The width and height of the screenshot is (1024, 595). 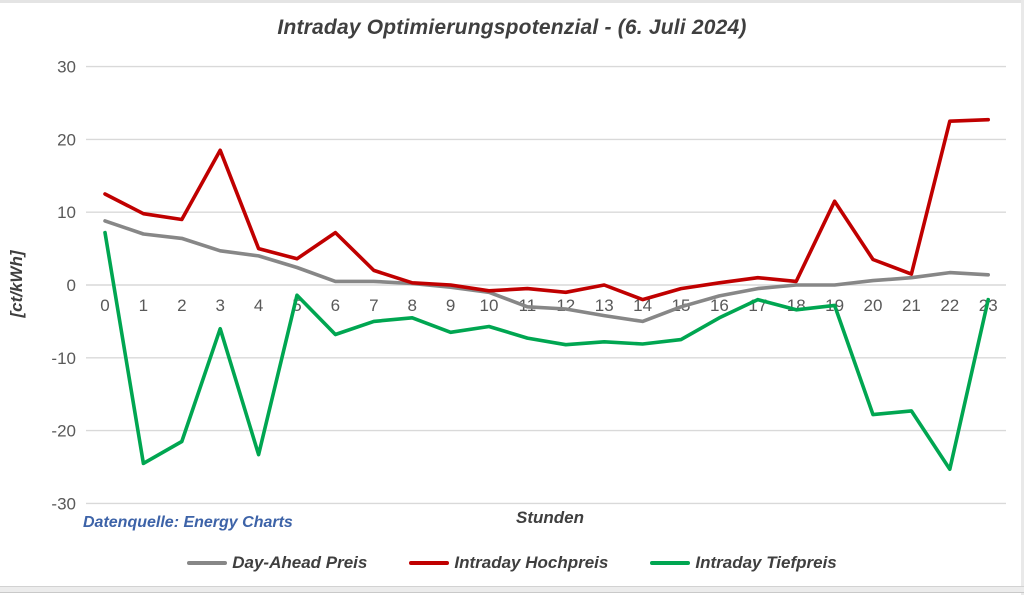 I want to click on legend-swatch-day-ahead-preis, so click(x=207, y=563).